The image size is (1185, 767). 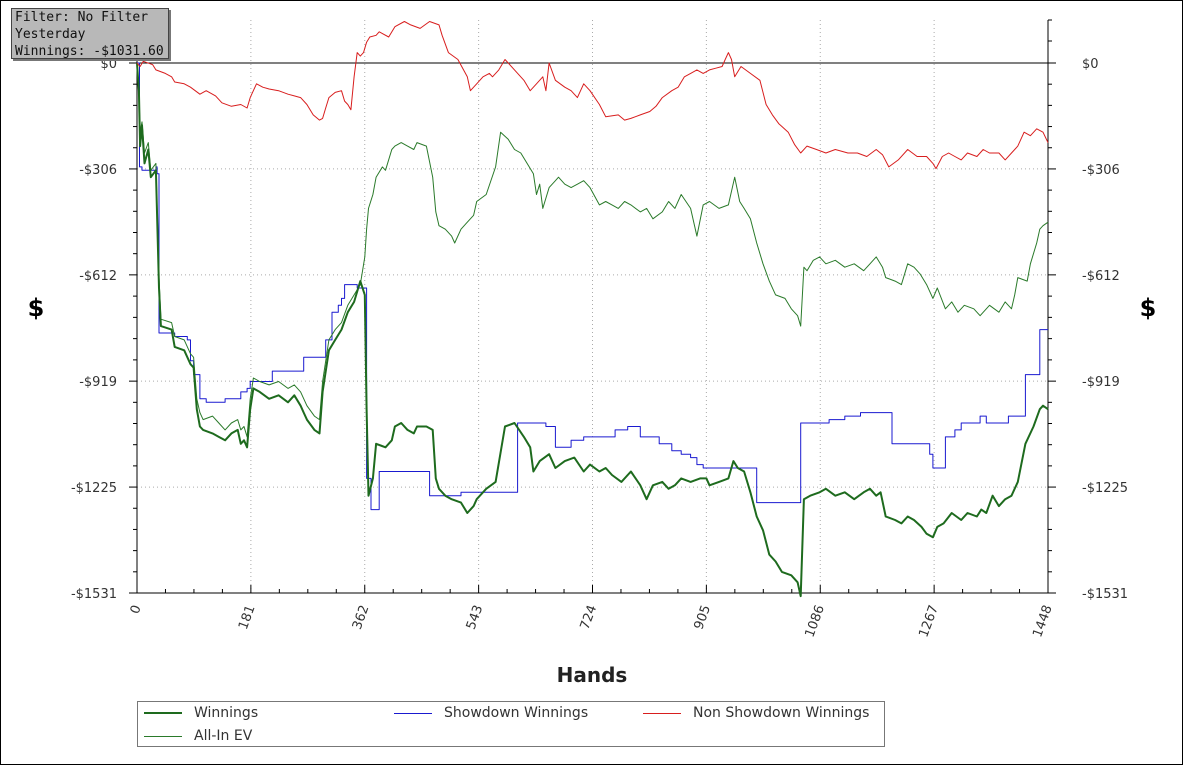 I want to click on x-tick-label: 1267, so click(x=928, y=621).